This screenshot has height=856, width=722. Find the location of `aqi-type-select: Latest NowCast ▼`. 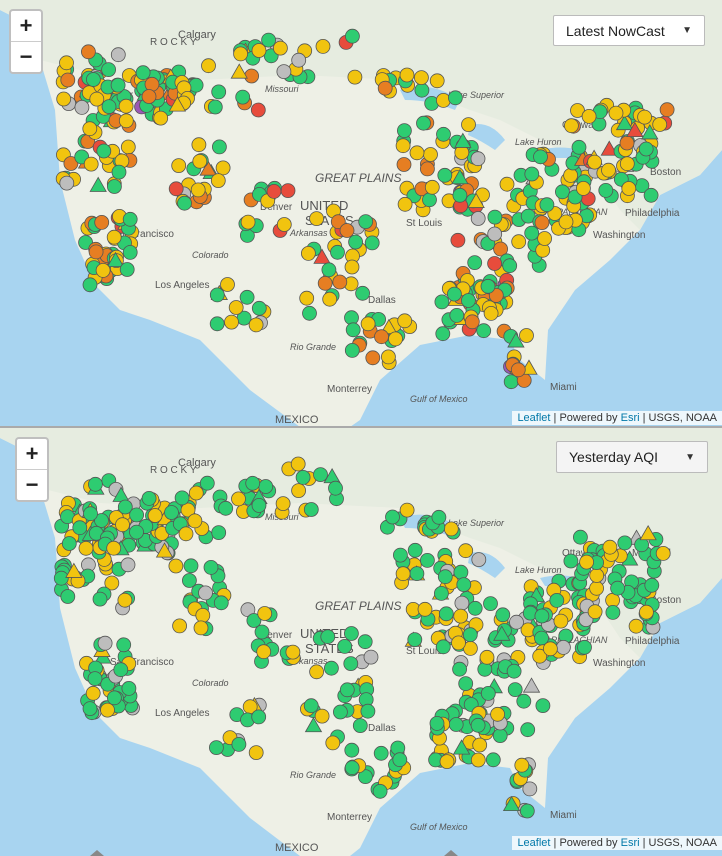

aqi-type-select: Latest NowCast ▼ is located at coordinates (629, 30).